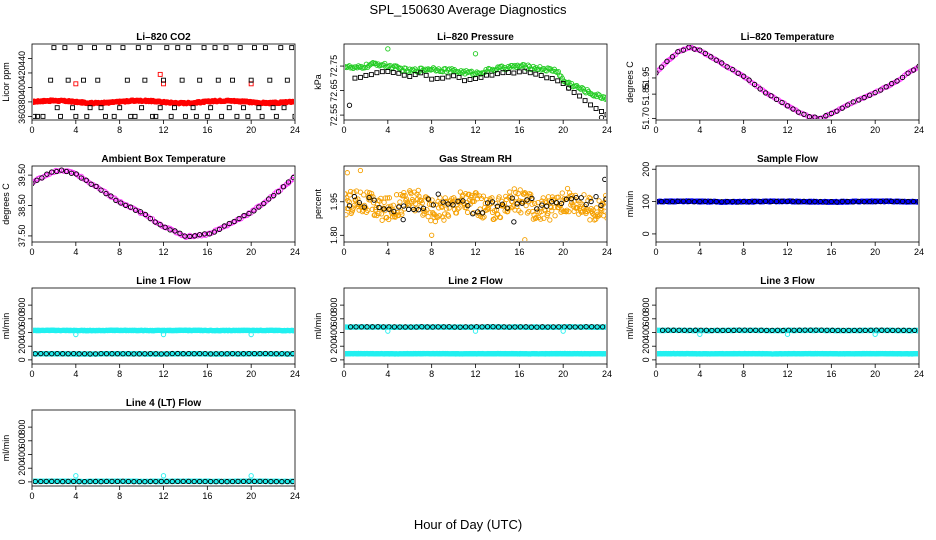  Describe the element at coordinates (334, 305) in the screenshot. I see `y-tick-label: 800` at that location.